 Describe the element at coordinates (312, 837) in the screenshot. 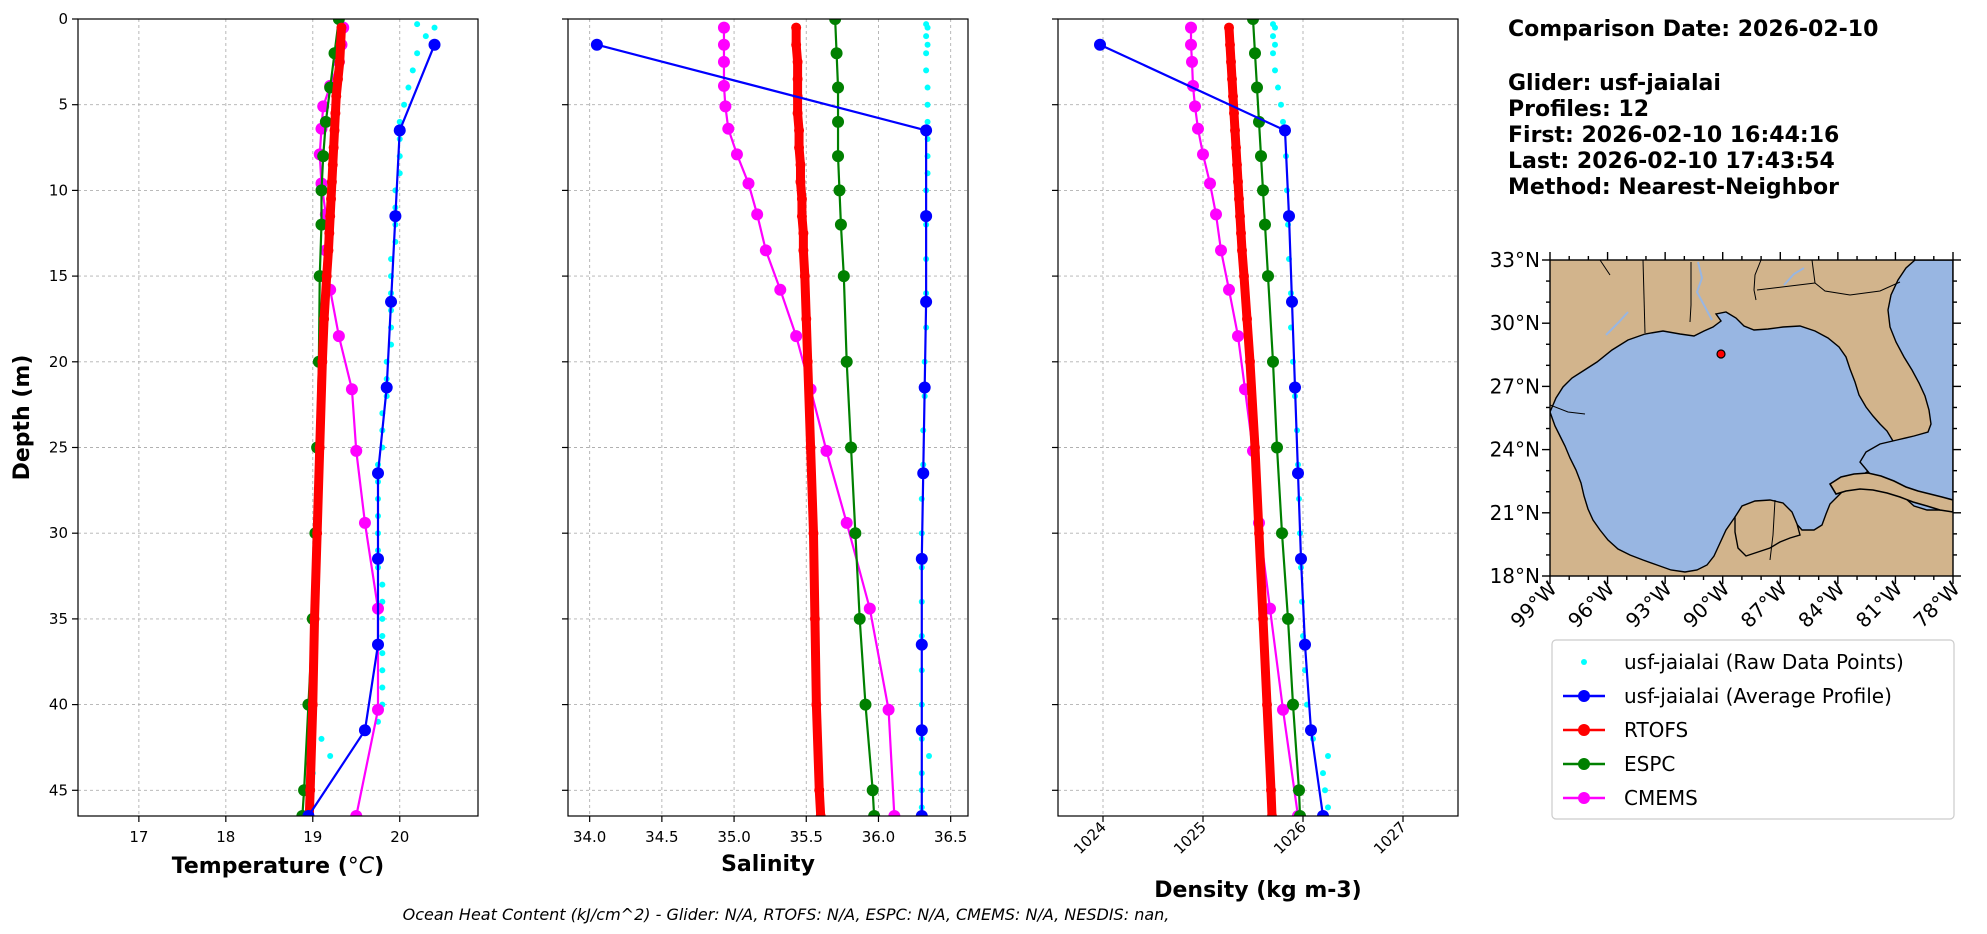

I see `temperature-xtick-label: 19` at that location.